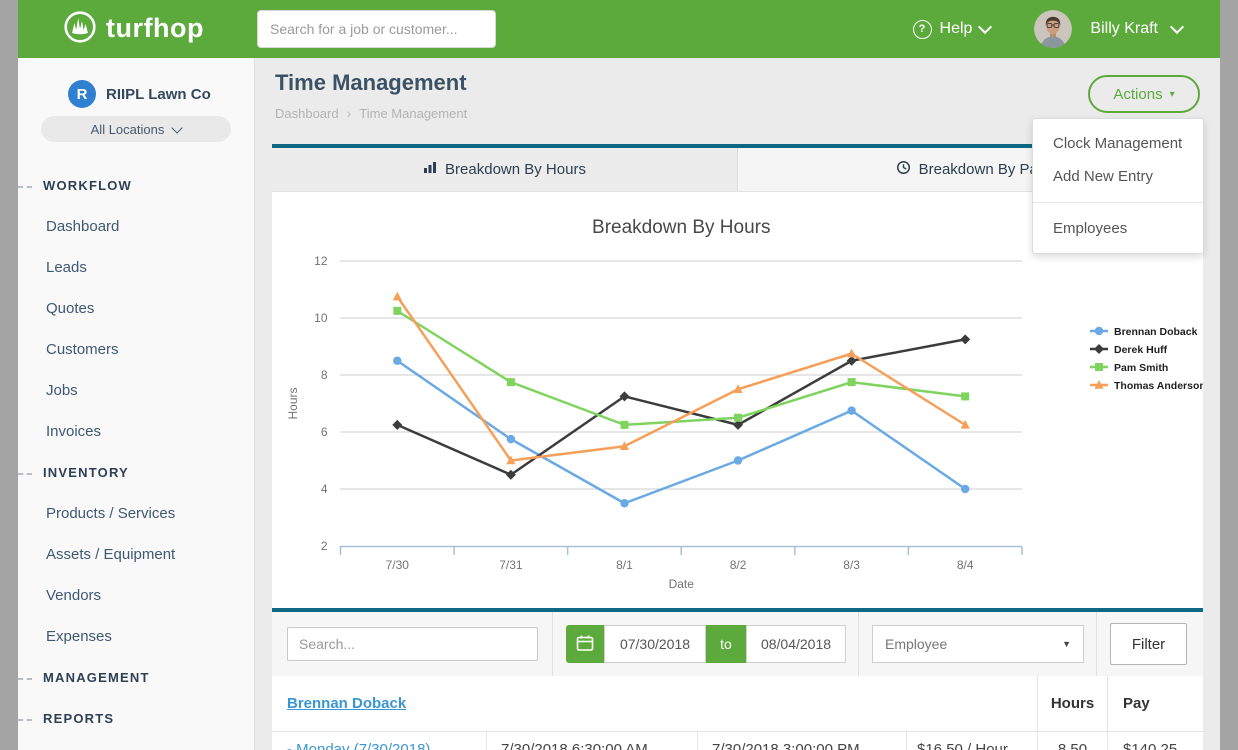 The height and width of the screenshot is (750, 1238). Describe the element at coordinates (971, 741) in the screenshot. I see `rate-cell: $16.50 / Hour` at that location.